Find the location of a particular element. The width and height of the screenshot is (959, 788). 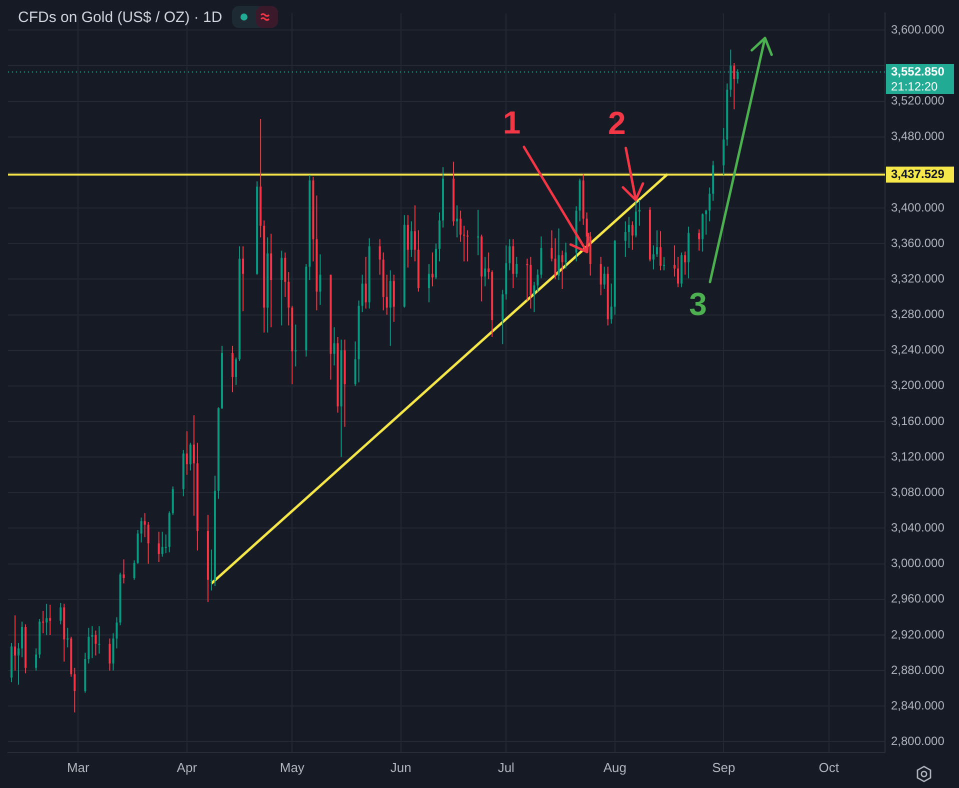

annotation: 3 is located at coordinates (698, 304).